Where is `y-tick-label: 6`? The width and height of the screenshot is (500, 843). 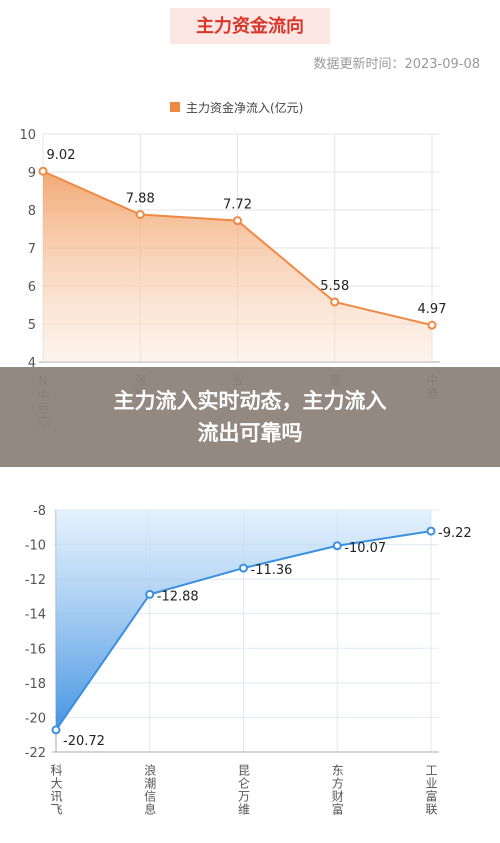
y-tick-label: 6 is located at coordinates (32, 287).